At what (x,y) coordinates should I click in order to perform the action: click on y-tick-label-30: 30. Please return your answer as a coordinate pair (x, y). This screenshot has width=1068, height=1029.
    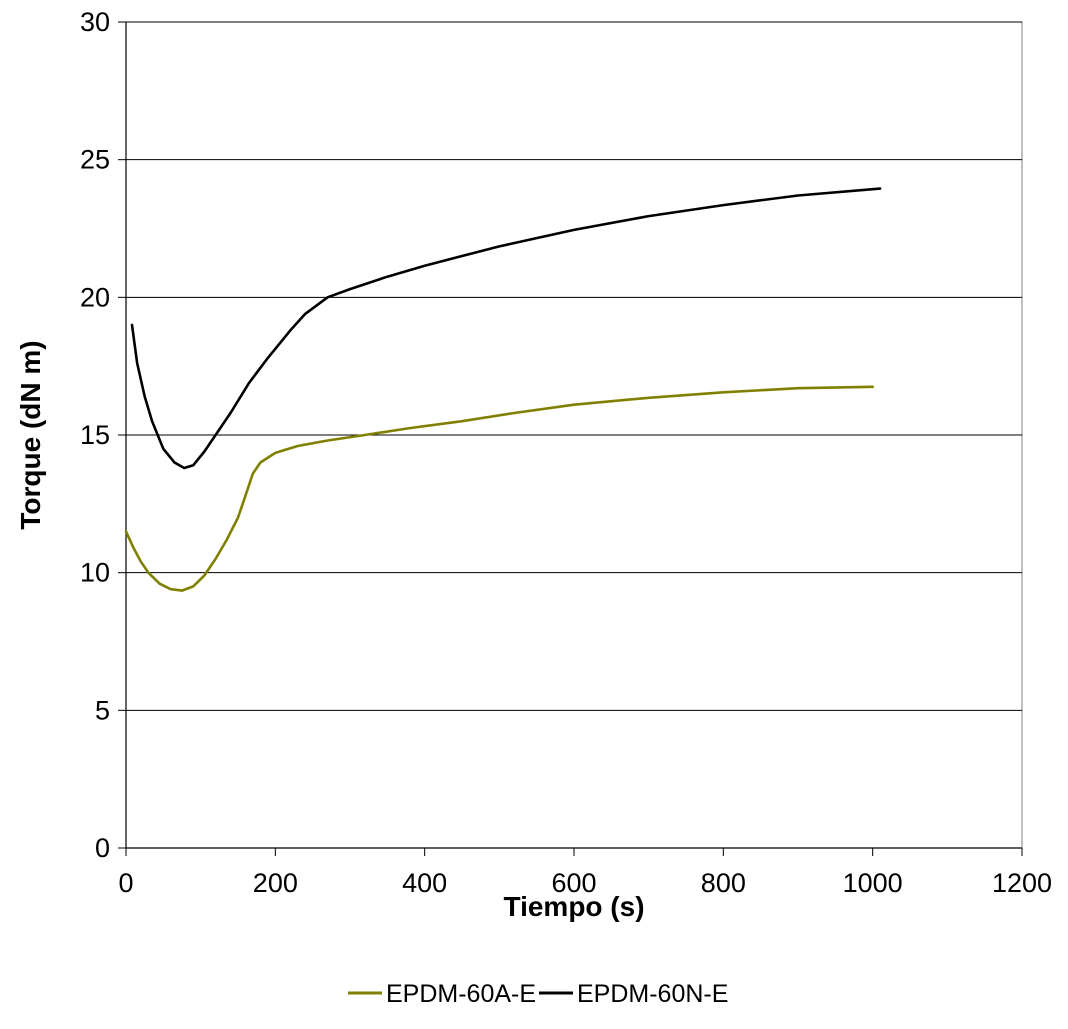
    Looking at the image, I should click on (95, 22).